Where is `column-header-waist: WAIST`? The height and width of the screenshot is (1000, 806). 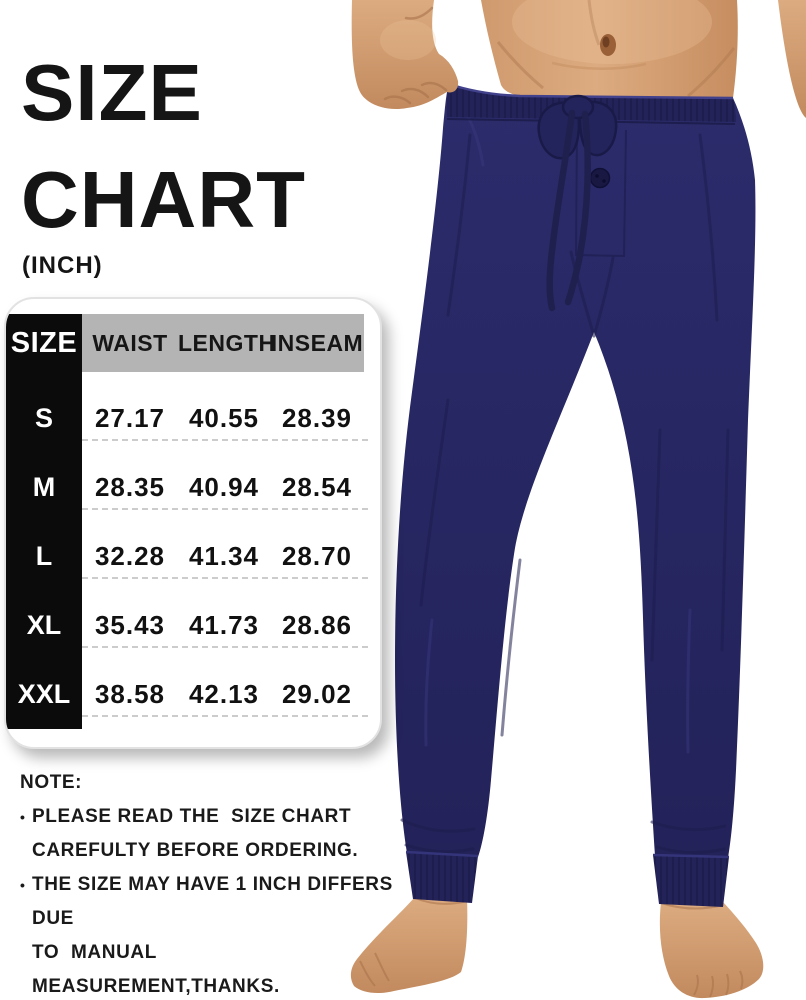
column-header-waist: WAIST is located at coordinates (130, 342).